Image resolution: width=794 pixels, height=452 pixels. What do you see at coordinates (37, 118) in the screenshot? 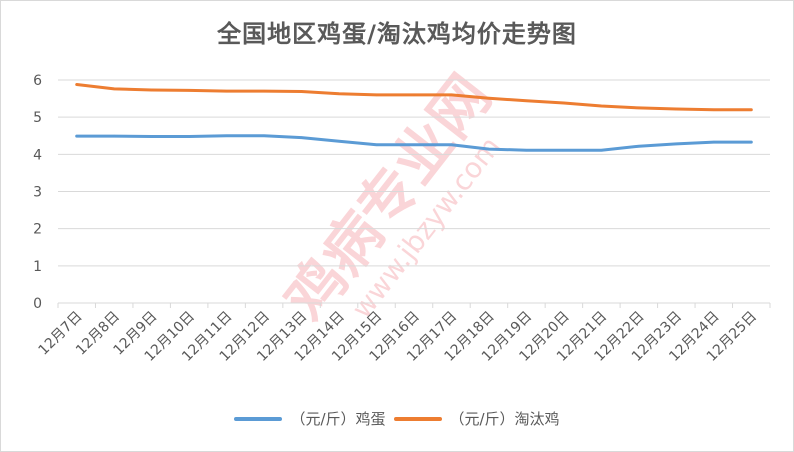
I see `y-tick-label: 5` at bounding box center [37, 118].